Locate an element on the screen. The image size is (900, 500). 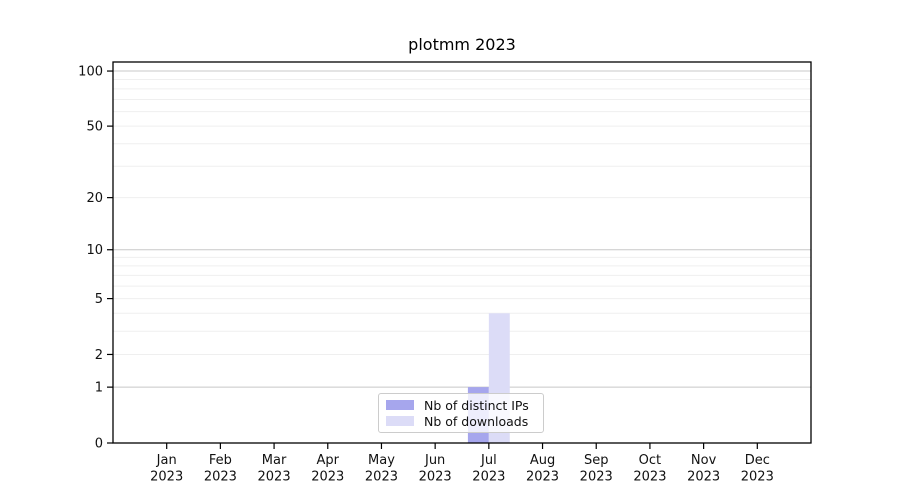
y-tick-label-5: 5 is located at coordinates (99, 299).